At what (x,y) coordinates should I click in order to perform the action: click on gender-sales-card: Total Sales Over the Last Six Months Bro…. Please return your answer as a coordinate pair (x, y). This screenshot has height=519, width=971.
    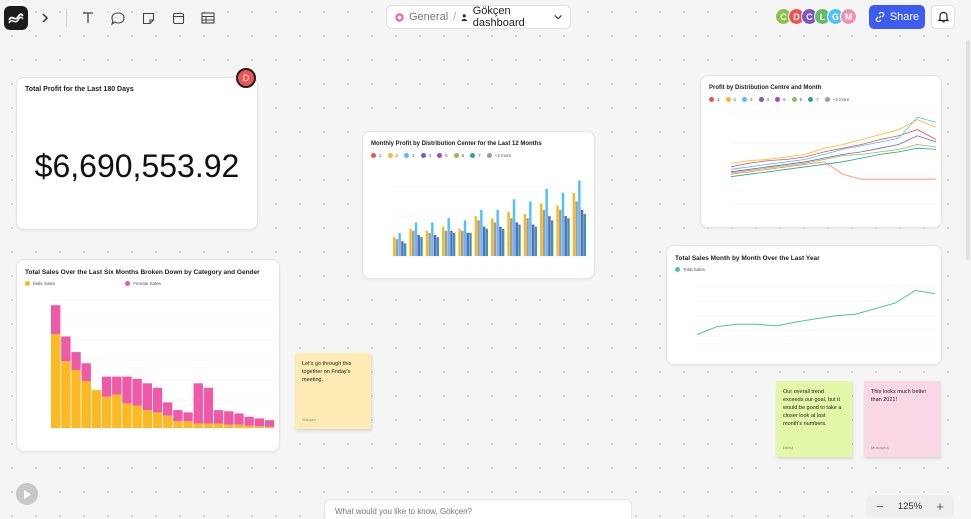
    Looking at the image, I should click on (148, 355).